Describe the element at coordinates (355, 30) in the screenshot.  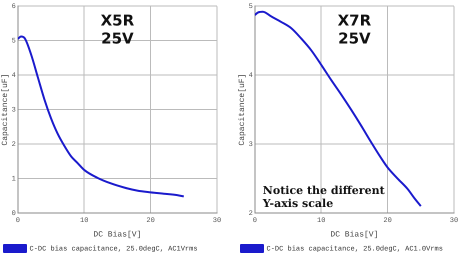
I see `text: X7R 25V` at that location.